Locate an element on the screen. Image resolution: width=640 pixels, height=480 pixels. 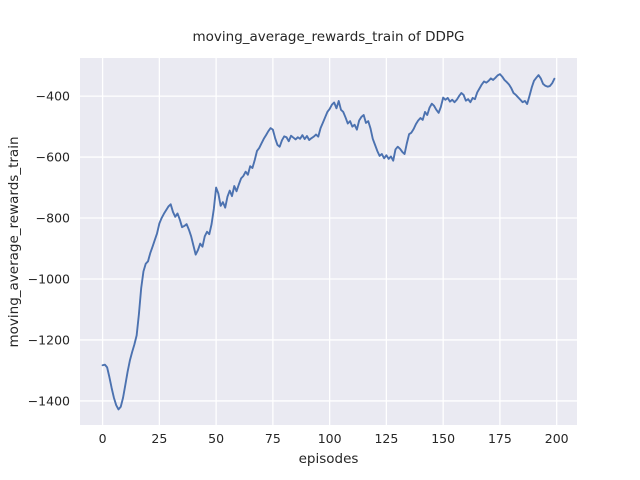
x-tick-label: 175 is located at coordinates (499, 438).